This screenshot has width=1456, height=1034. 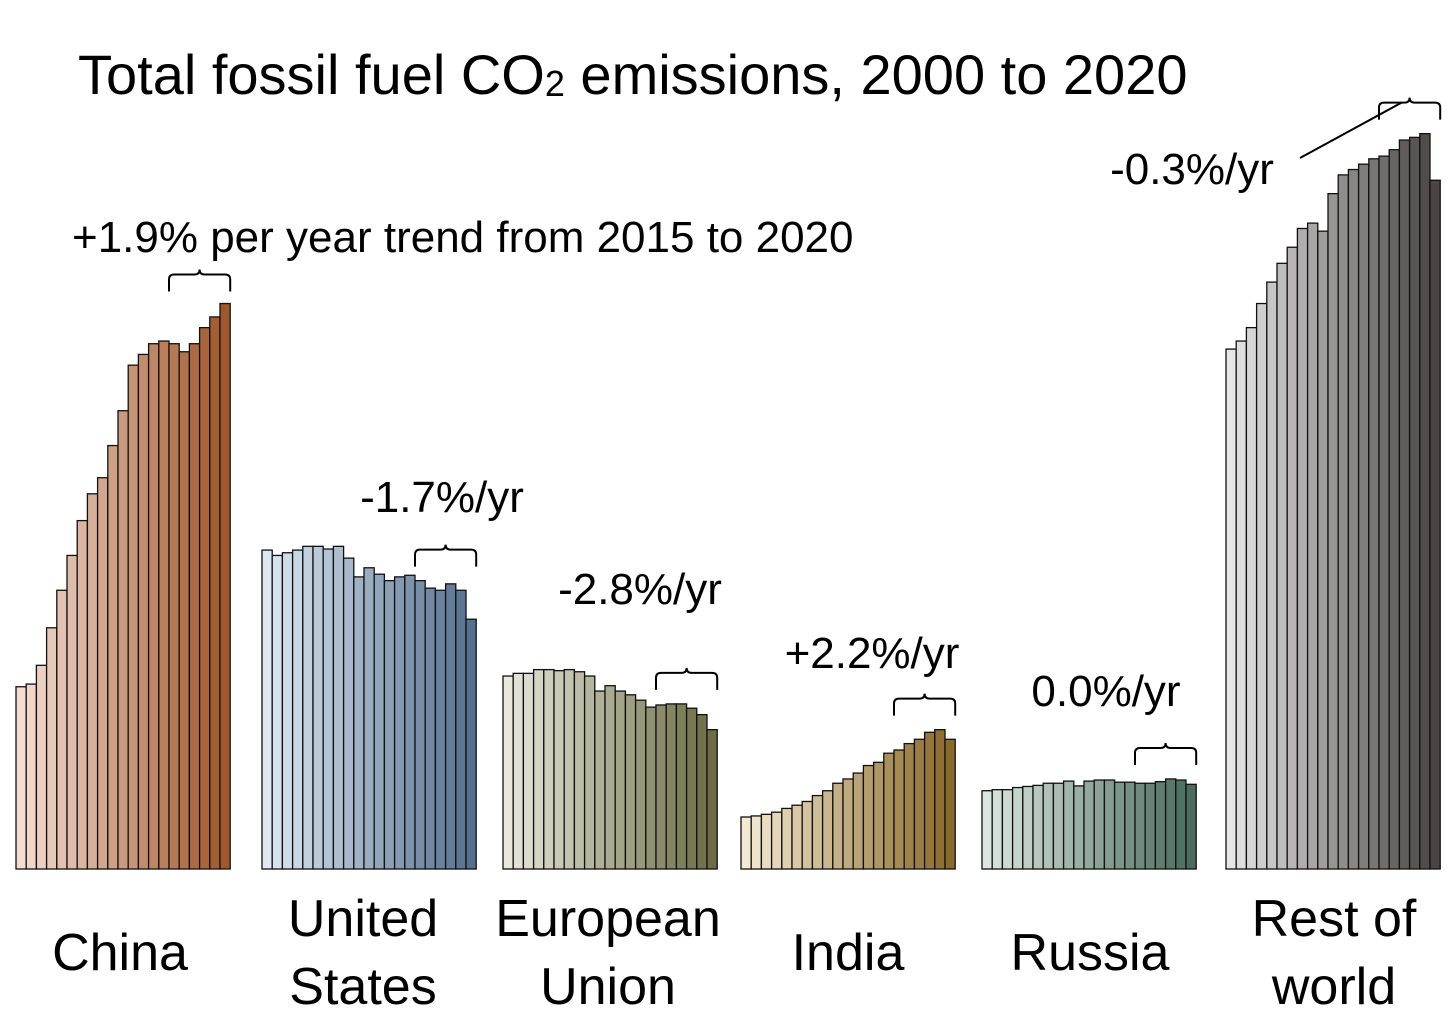 What do you see at coordinates (1351, 130) in the screenshot?
I see `trend-leader-line-rest-of-world` at bounding box center [1351, 130].